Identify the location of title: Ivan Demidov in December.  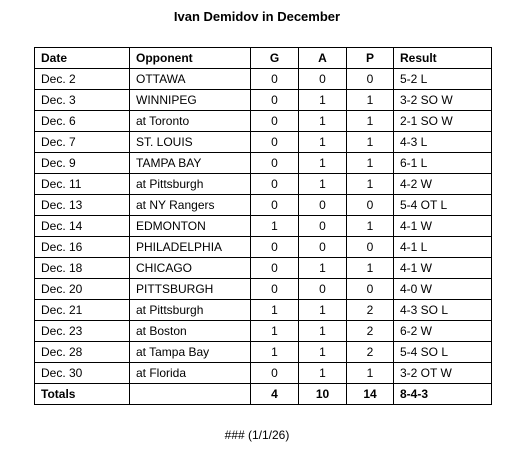
(257, 16).